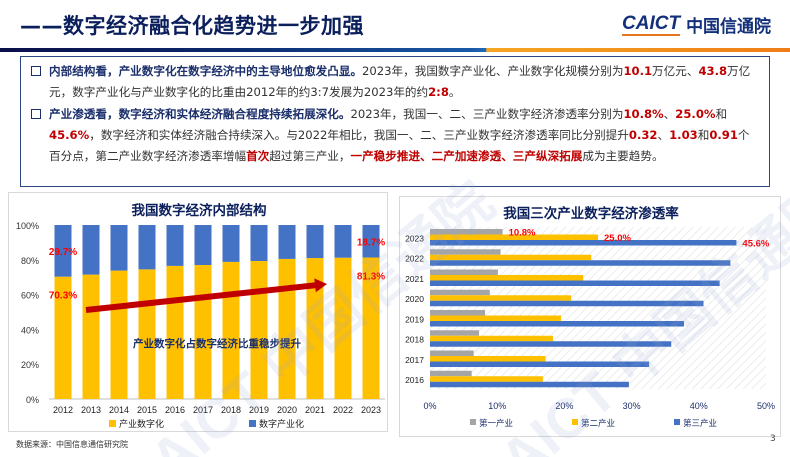  I want to click on header-divider, so click(395, 50).